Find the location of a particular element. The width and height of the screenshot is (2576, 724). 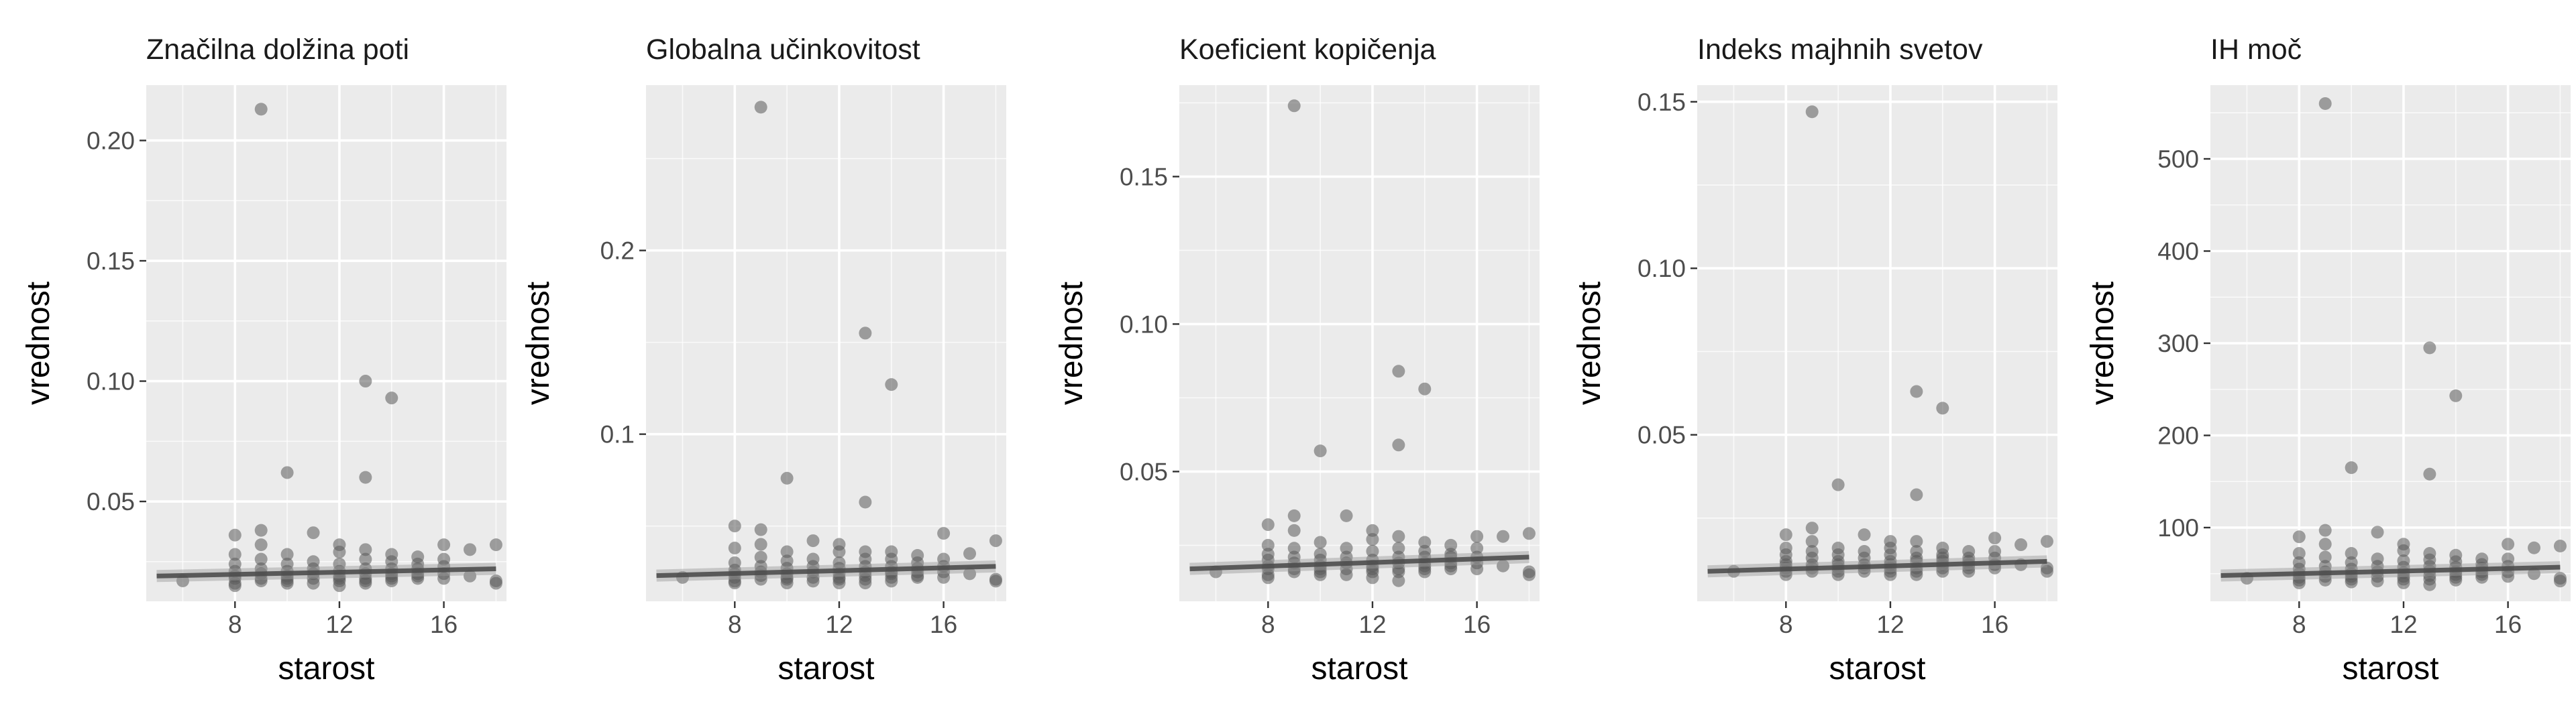

trend-line is located at coordinates (326, 572).